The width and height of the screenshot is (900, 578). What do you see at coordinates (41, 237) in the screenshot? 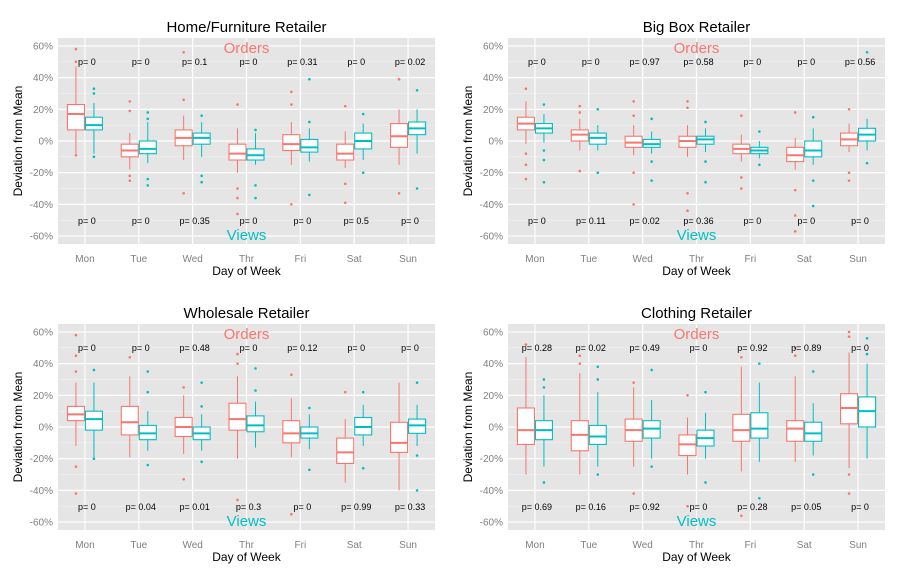
I see `y-tick-label: -60%` at bounding box center [41, 237].